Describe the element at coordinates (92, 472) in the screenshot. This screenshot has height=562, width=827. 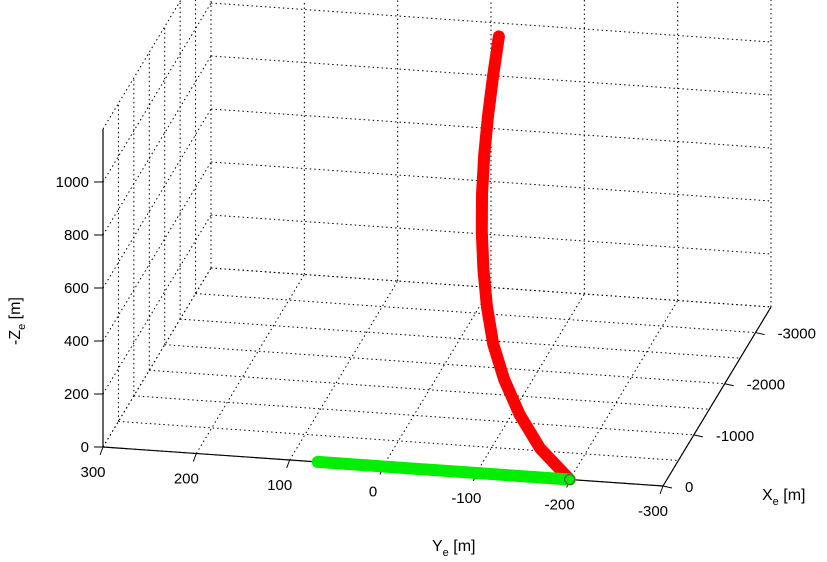
I see `y-tick-label: 300` at that location.